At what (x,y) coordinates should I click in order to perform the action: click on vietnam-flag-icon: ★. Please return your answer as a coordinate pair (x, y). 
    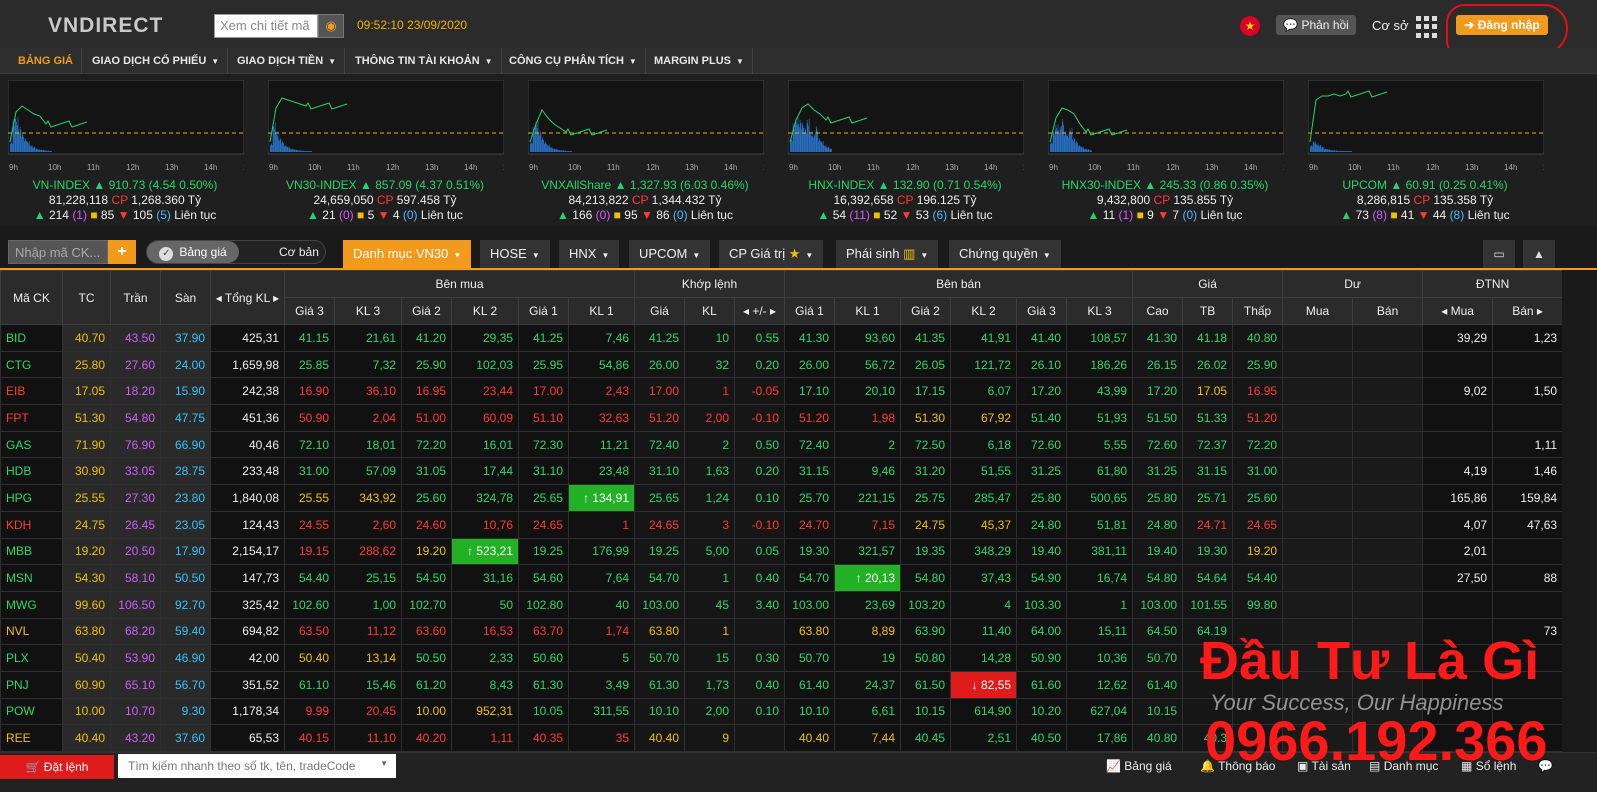
    Looking at the image, I should click on (1250, 26).